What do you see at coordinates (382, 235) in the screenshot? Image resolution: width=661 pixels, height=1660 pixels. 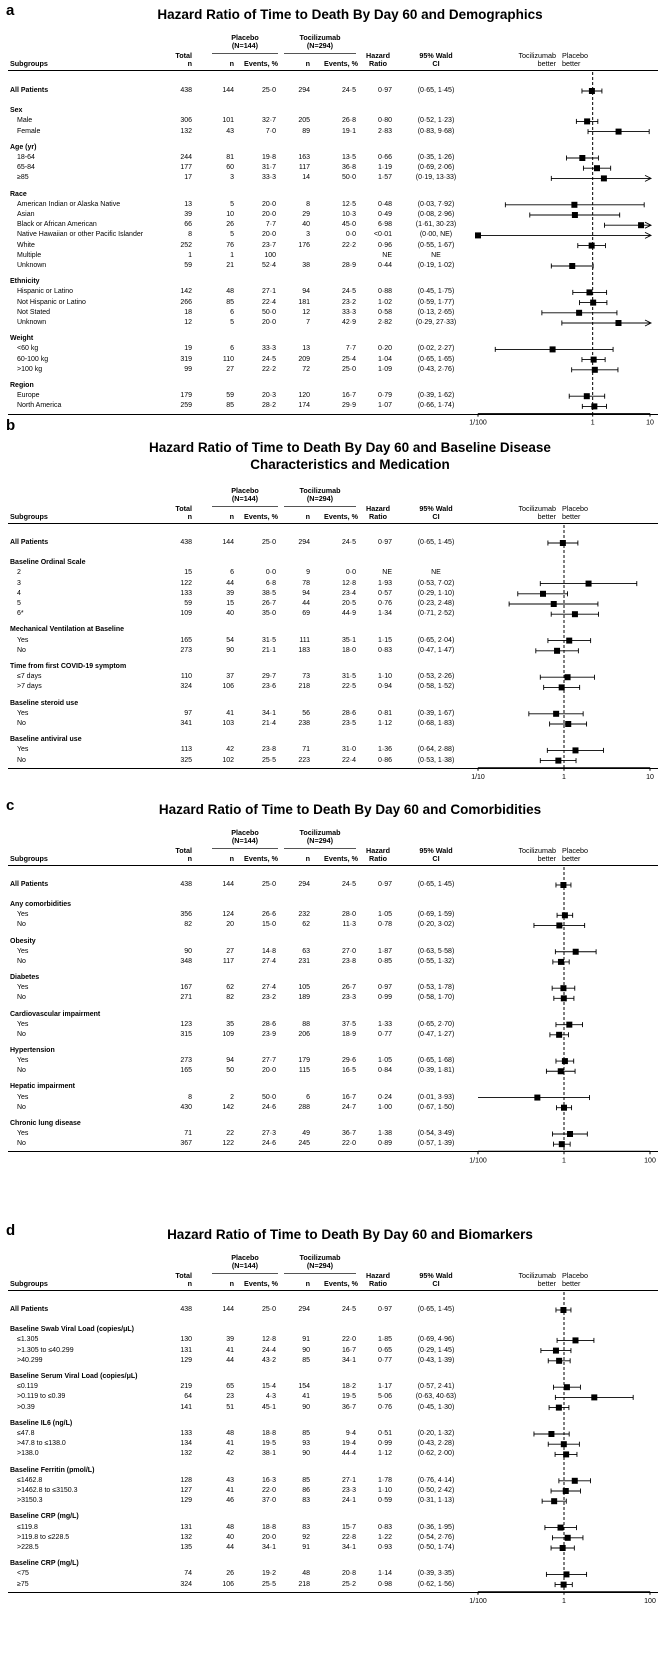 I see `hazard-ratio: <0·01` at bounding box center [382, 235].